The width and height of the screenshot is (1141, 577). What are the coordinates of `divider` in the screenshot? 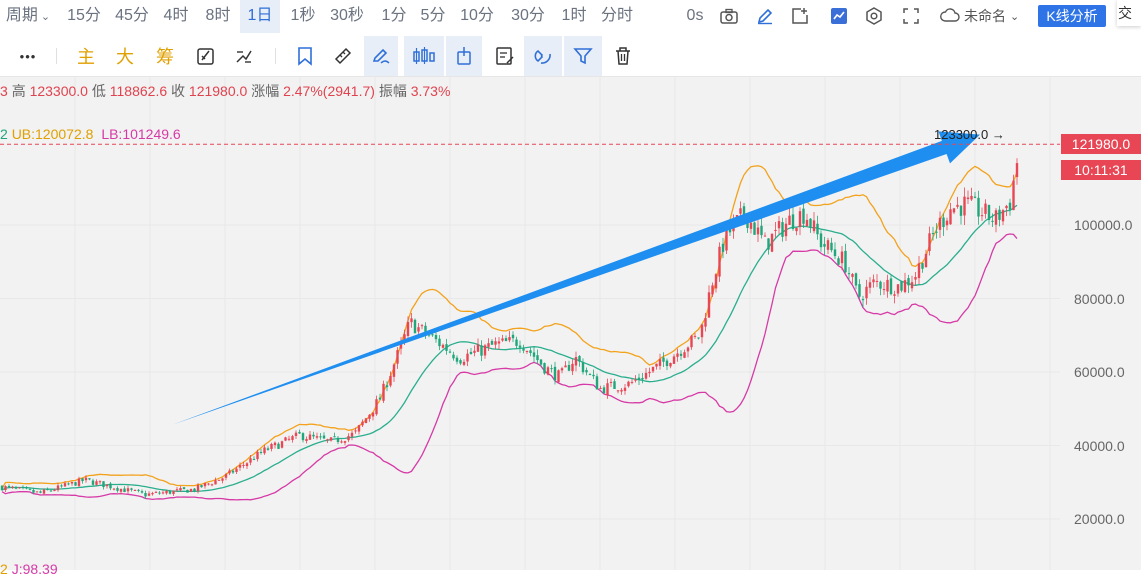 It's located at (275, 56).